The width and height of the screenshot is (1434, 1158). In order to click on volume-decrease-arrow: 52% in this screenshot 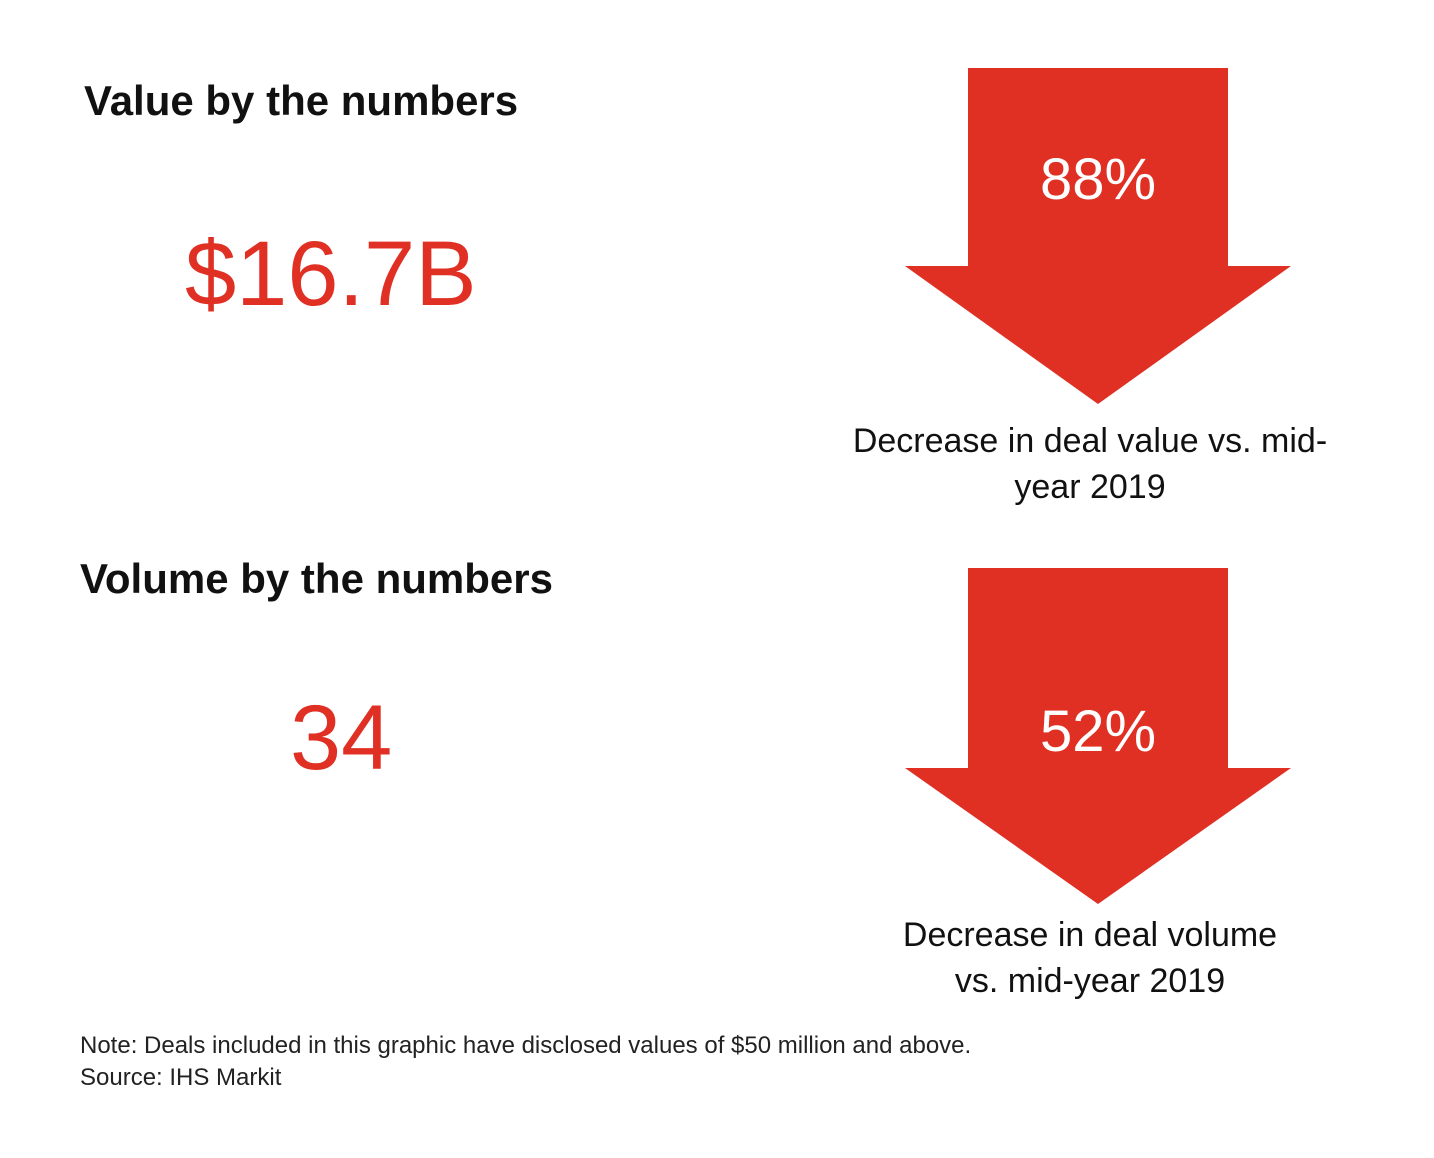, I will do `click(1098, 736)`.